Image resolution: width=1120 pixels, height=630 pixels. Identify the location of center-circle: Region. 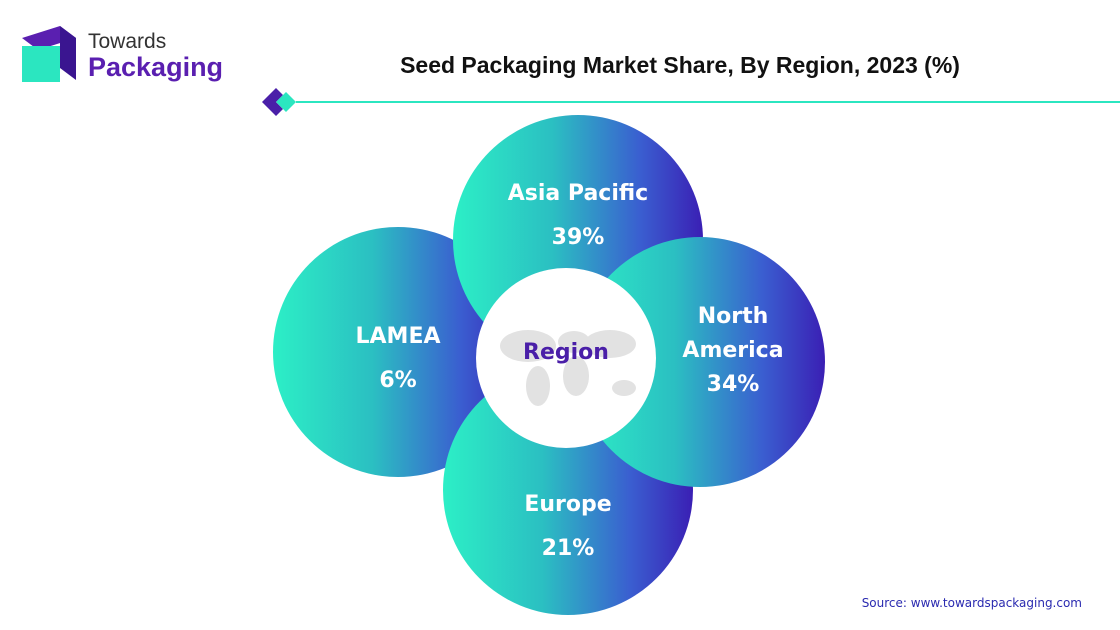
(566, 358).